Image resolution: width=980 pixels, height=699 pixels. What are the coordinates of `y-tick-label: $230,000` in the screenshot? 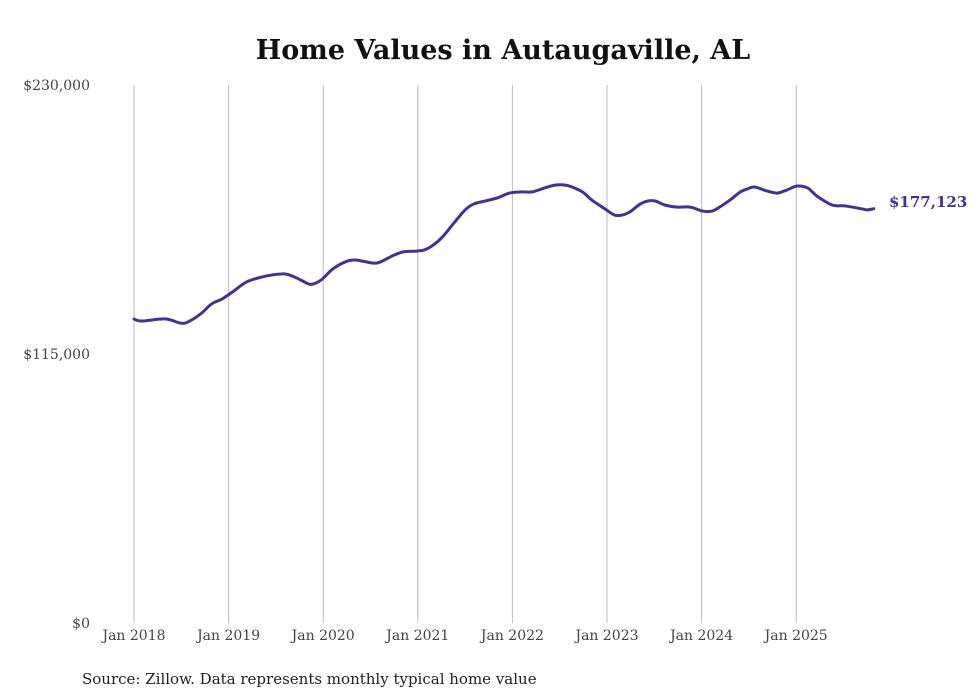 It's located at (56, 86).